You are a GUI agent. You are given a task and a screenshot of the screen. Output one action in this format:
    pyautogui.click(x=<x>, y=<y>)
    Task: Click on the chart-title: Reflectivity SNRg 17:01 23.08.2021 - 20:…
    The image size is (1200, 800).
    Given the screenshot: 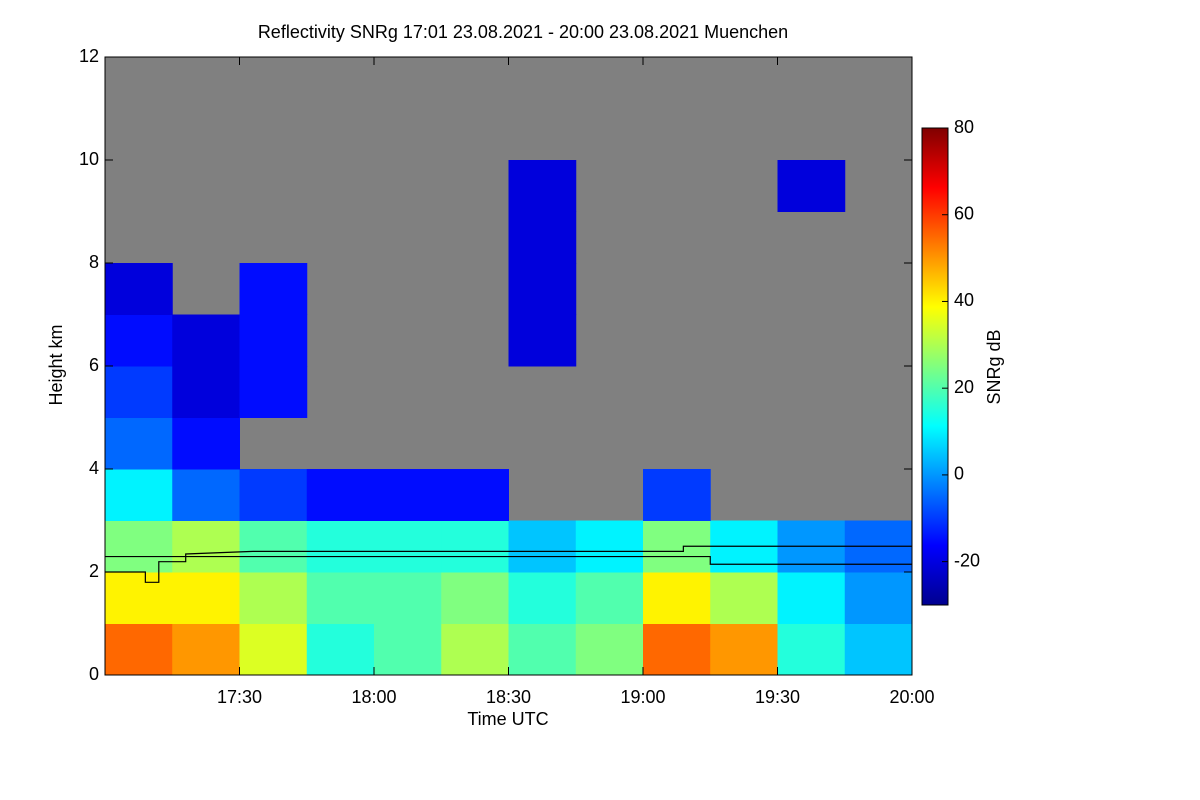 What is the action you would take?
    pyautogui.click(x=523, y=32)
    